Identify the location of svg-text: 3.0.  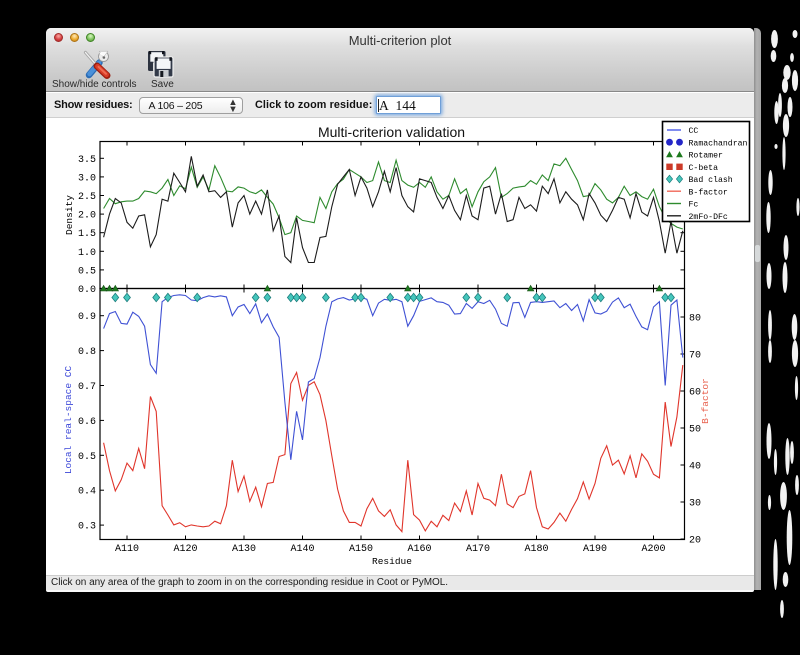
(87, 178).